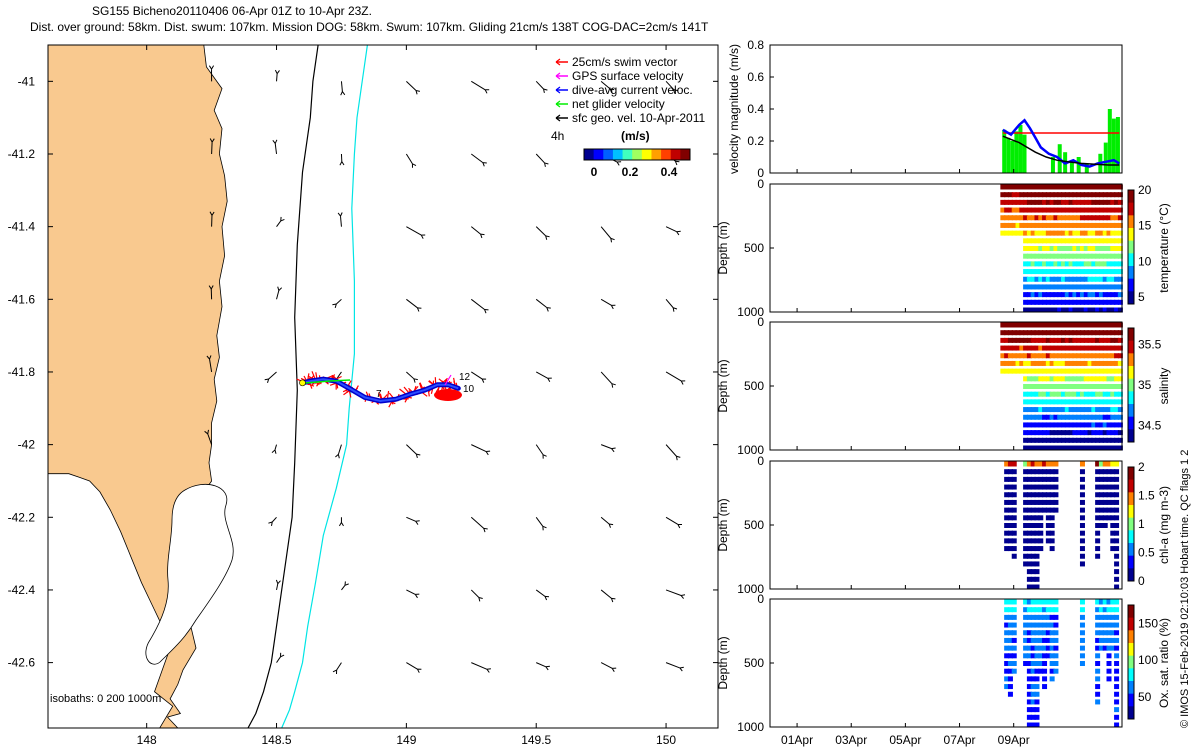 This screenshot has height=750, width=1200. I want to click on profile-colorbar-tick-label: 35, so click(1145, 385).